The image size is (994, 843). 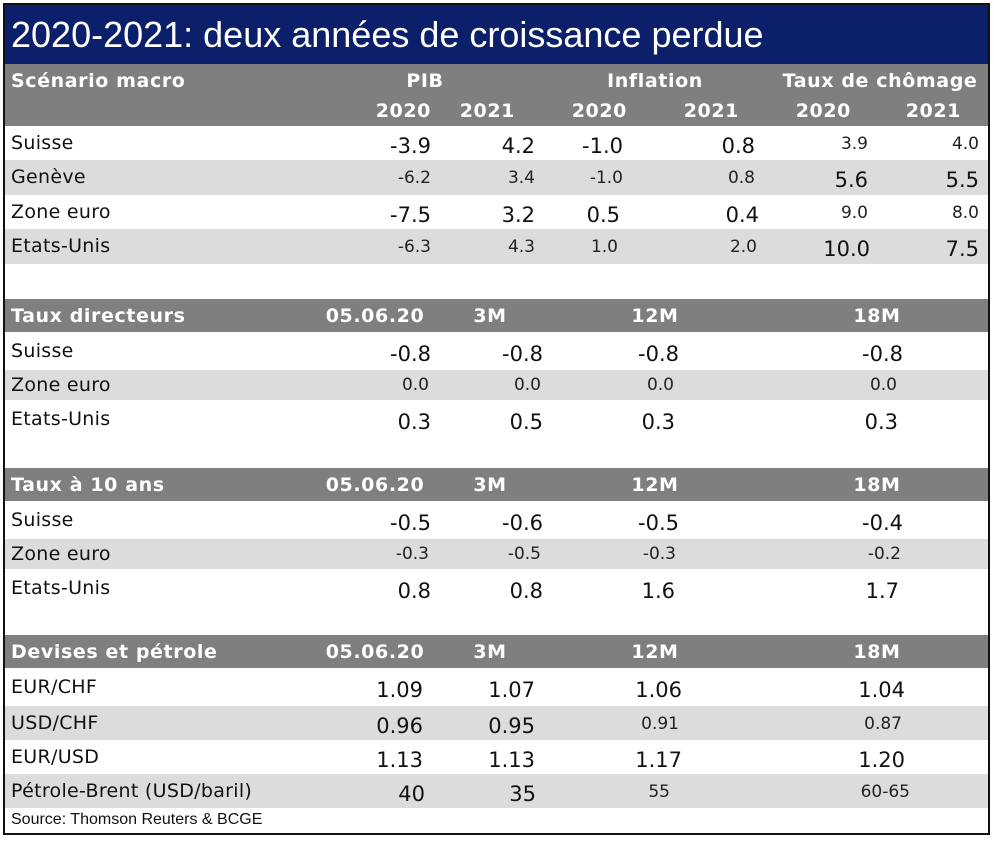 What do you see at coordinates (496, 757) in the screenshot?
I see `table-row: EUR/USD 1.13 1.13 1.17 1.20` at bounding box center [496, 757].